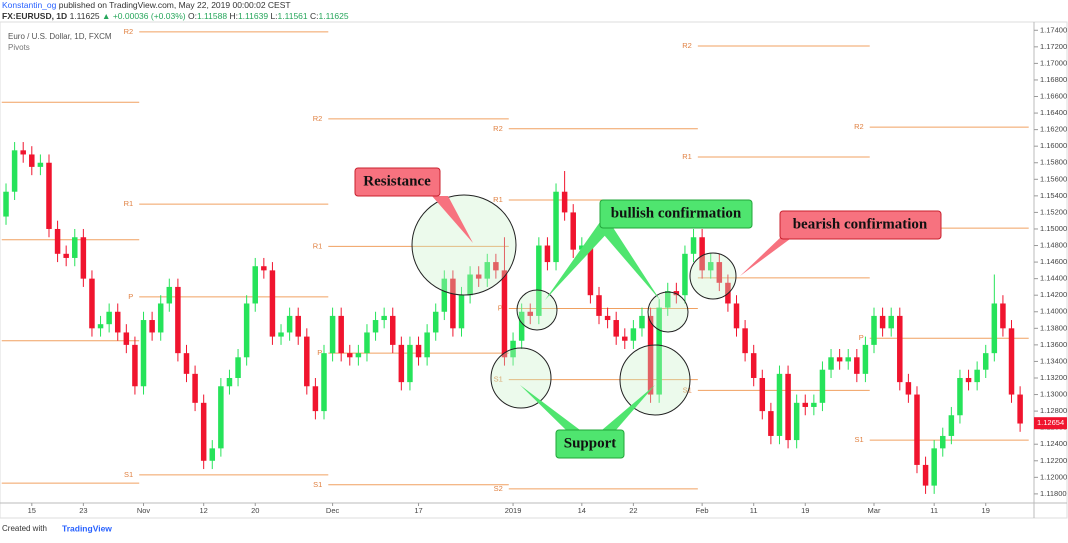 Image resolution: width=1068 pixels, height=543 pixels. Describe the element at coordinates (702, 510) in the screenshot. I see `x-tick-label: Feb` at that location.